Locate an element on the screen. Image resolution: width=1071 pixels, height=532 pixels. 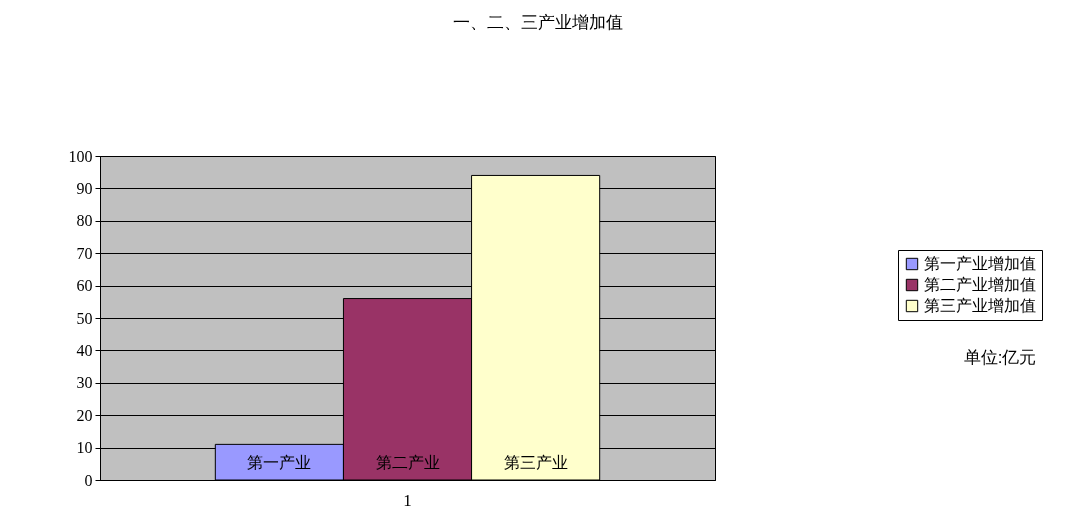
data-label: 第一产业 is located at coordinates (279, 462).